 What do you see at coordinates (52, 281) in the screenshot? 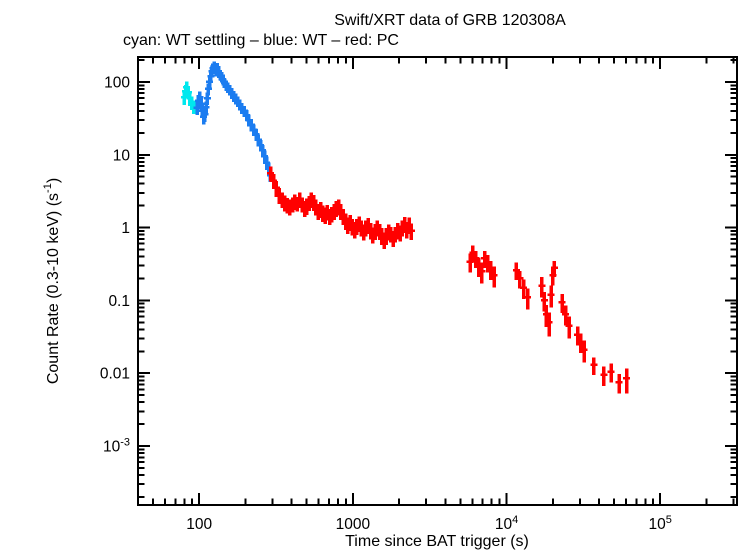
I see `y-axis-label: Count Rate (0.3-10 keV) (s-1)` at bounding box center [52, 281].